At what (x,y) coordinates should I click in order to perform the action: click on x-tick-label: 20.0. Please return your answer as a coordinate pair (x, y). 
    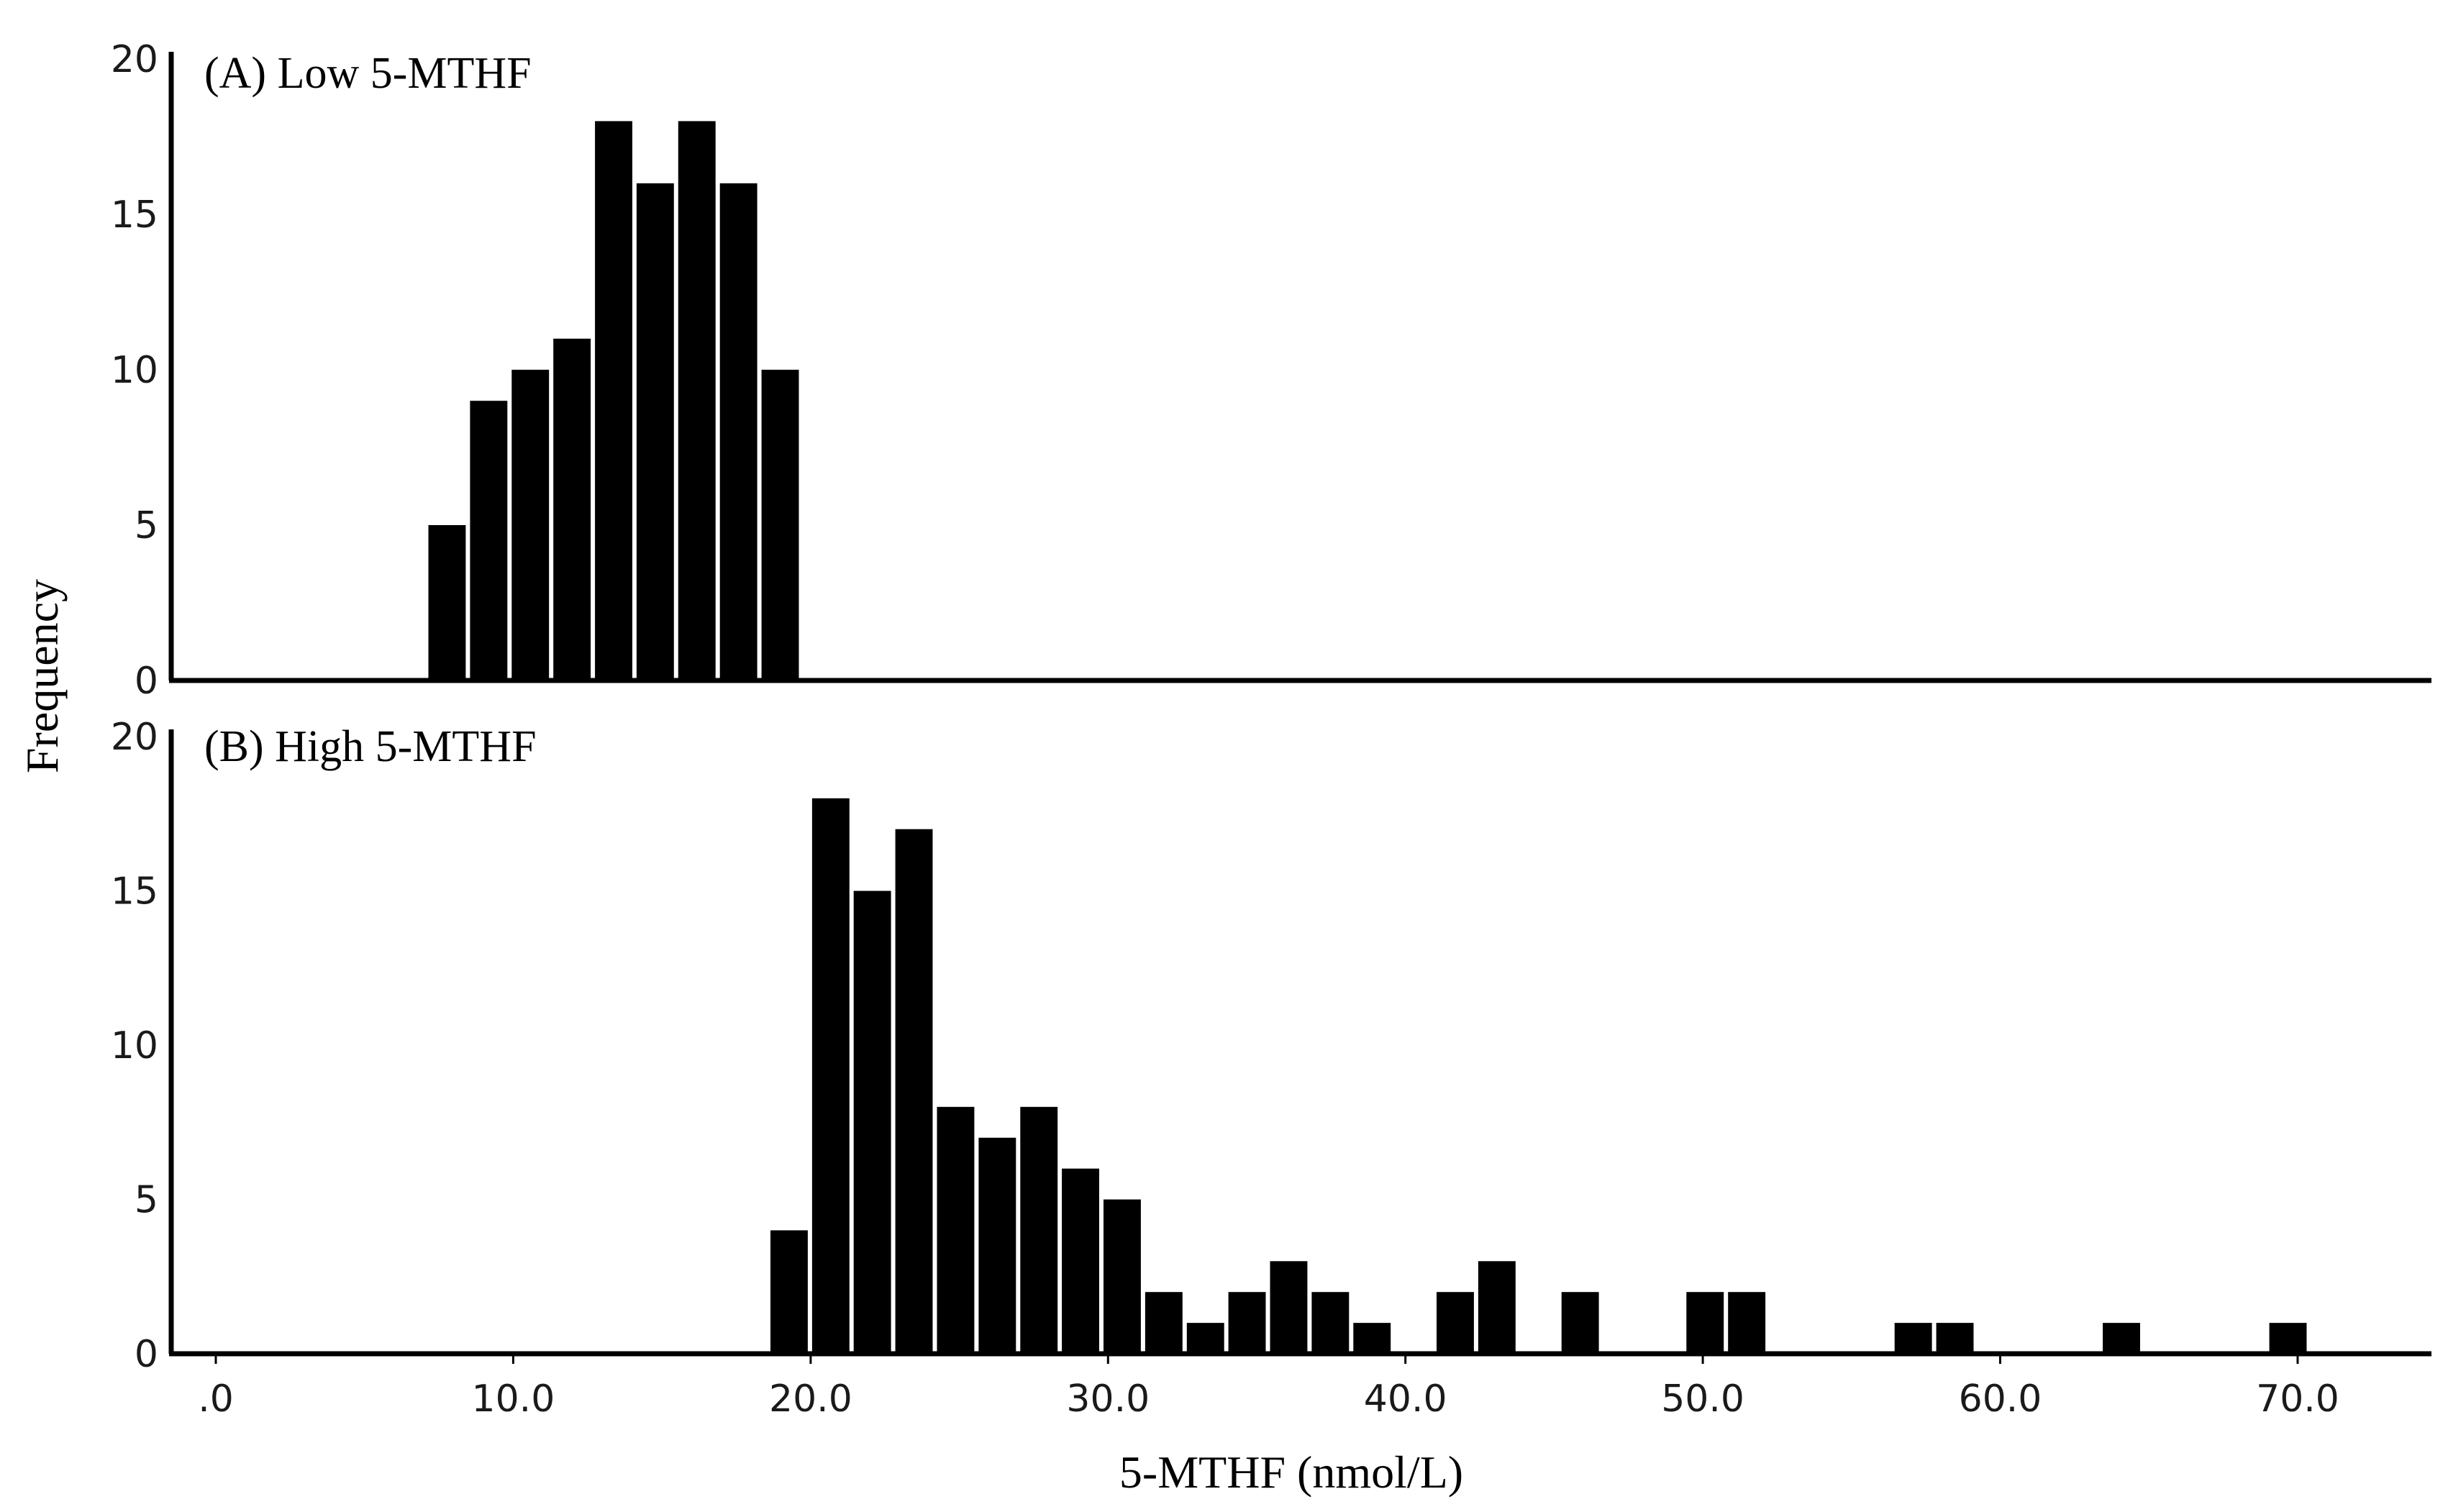
    Looking at the image, I should click on (810, 1399).